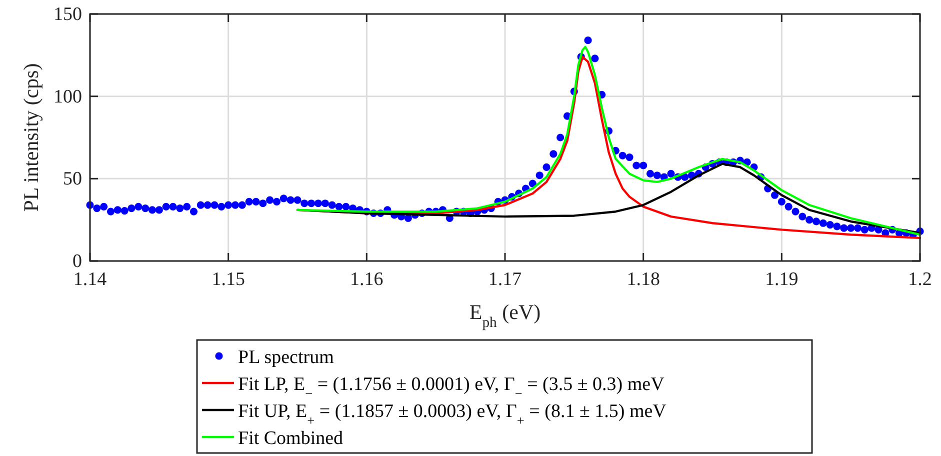 The height and width of the screenshot is (456, 941). What do you see at coordinates (228, 279) in the screenshot?
I see `x-tick-label: 1.15` at bounding box center [228, 279].